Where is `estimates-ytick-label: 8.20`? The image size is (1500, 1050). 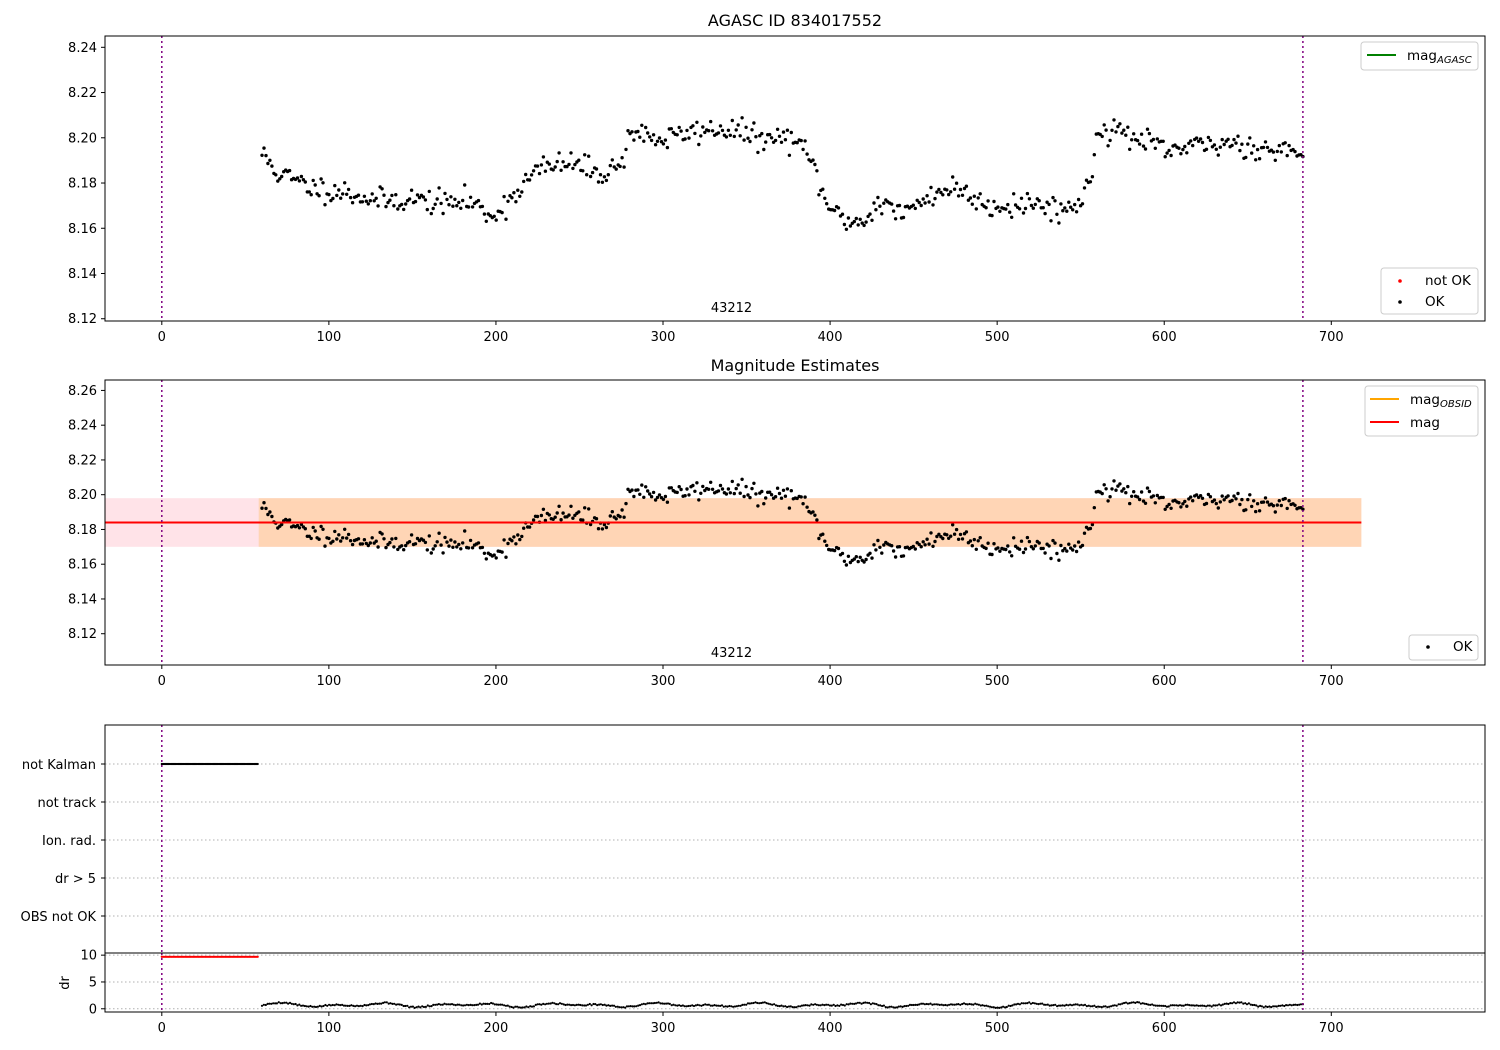 estimates-ytick-label: 8.20 is located at coordinates (82, 495).